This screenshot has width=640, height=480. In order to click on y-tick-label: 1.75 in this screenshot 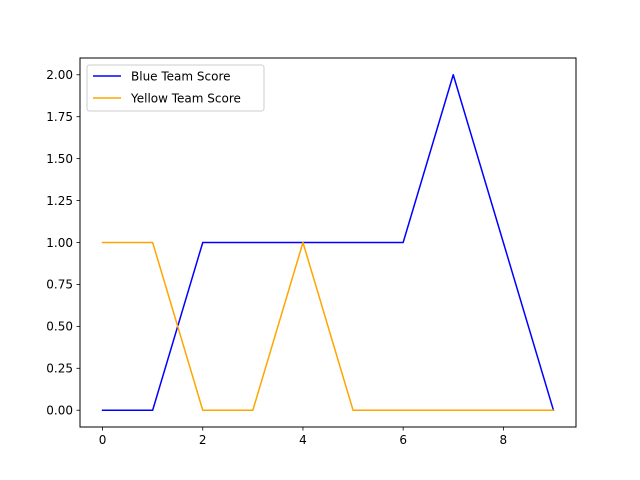, I will do `click(59, 117)`.